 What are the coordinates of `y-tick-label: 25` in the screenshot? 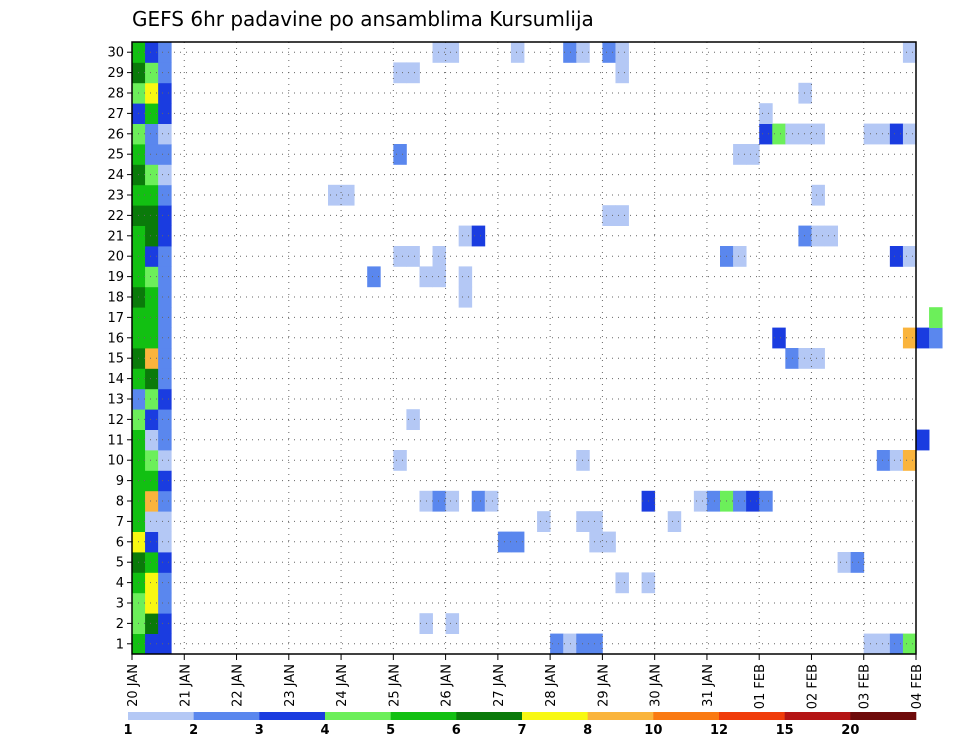 It's located at (115, 155).